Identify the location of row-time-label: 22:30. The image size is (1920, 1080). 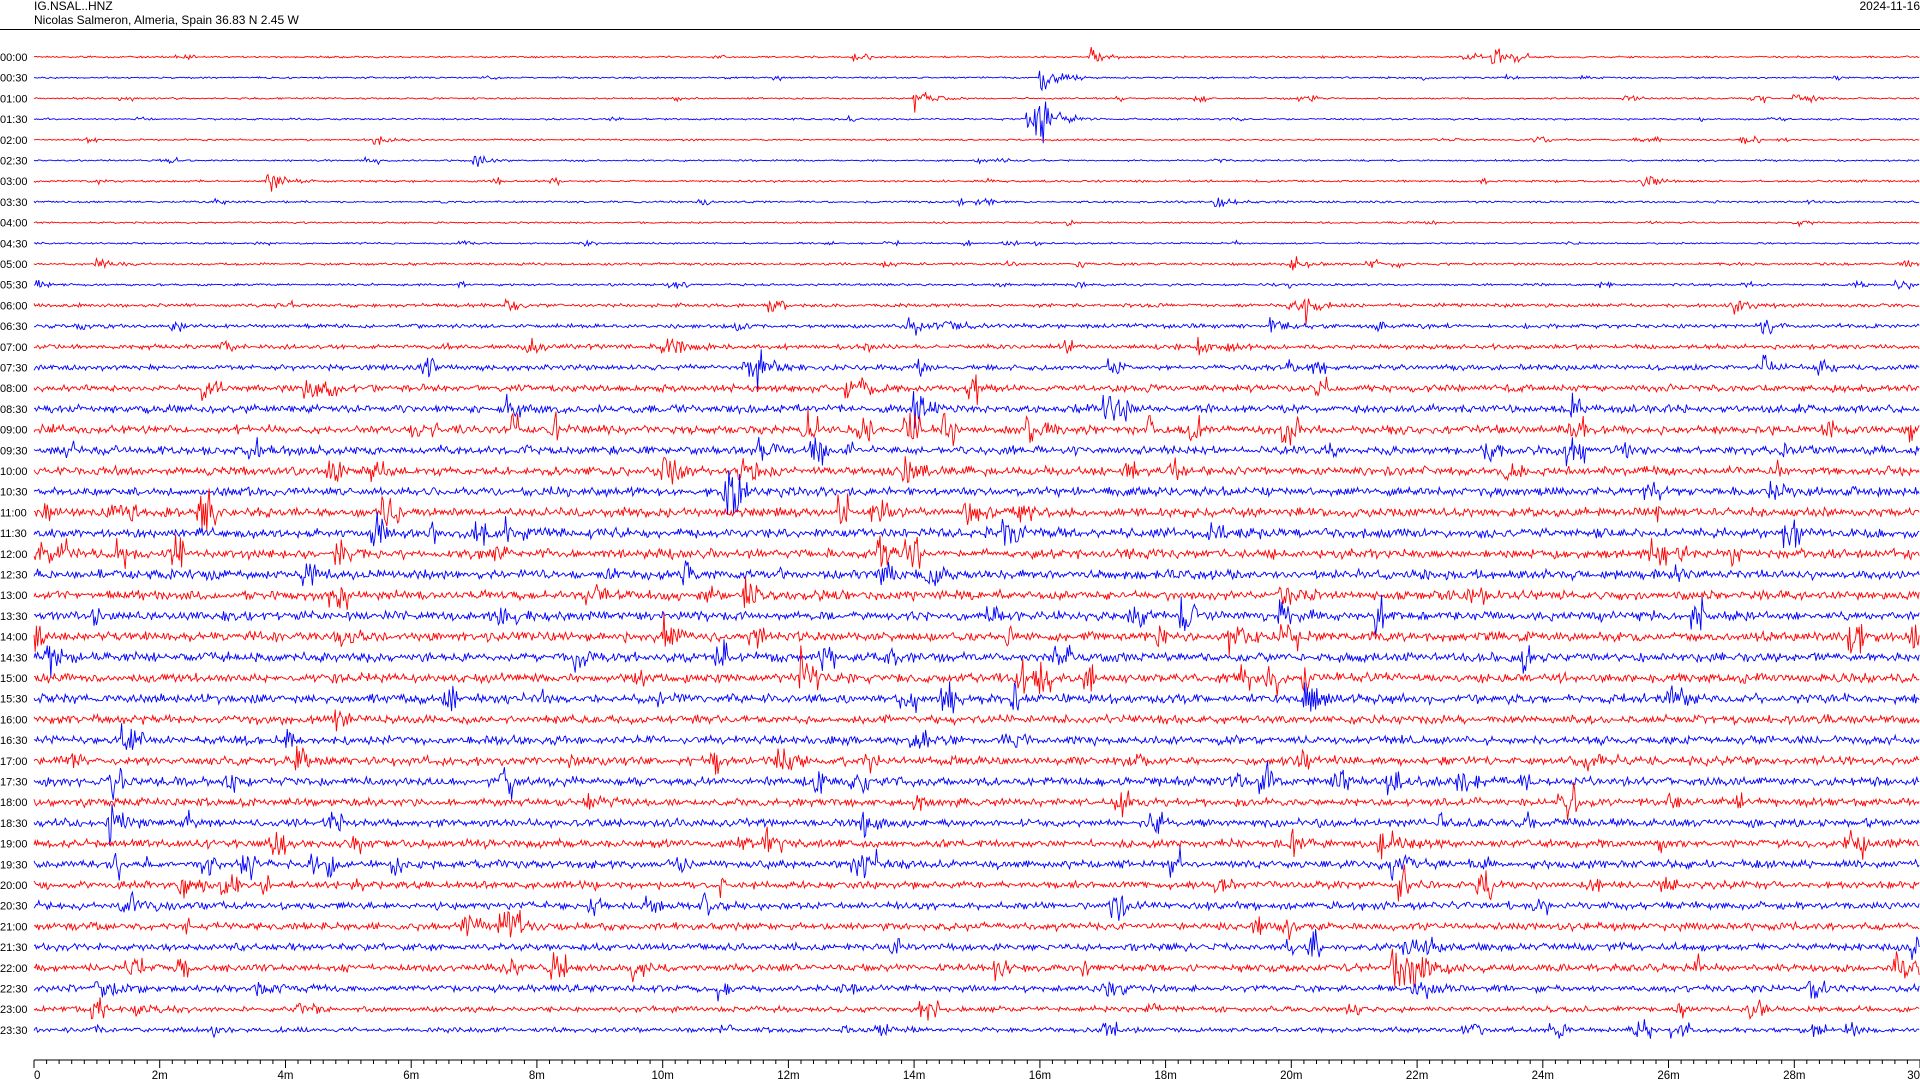
(14, 990).